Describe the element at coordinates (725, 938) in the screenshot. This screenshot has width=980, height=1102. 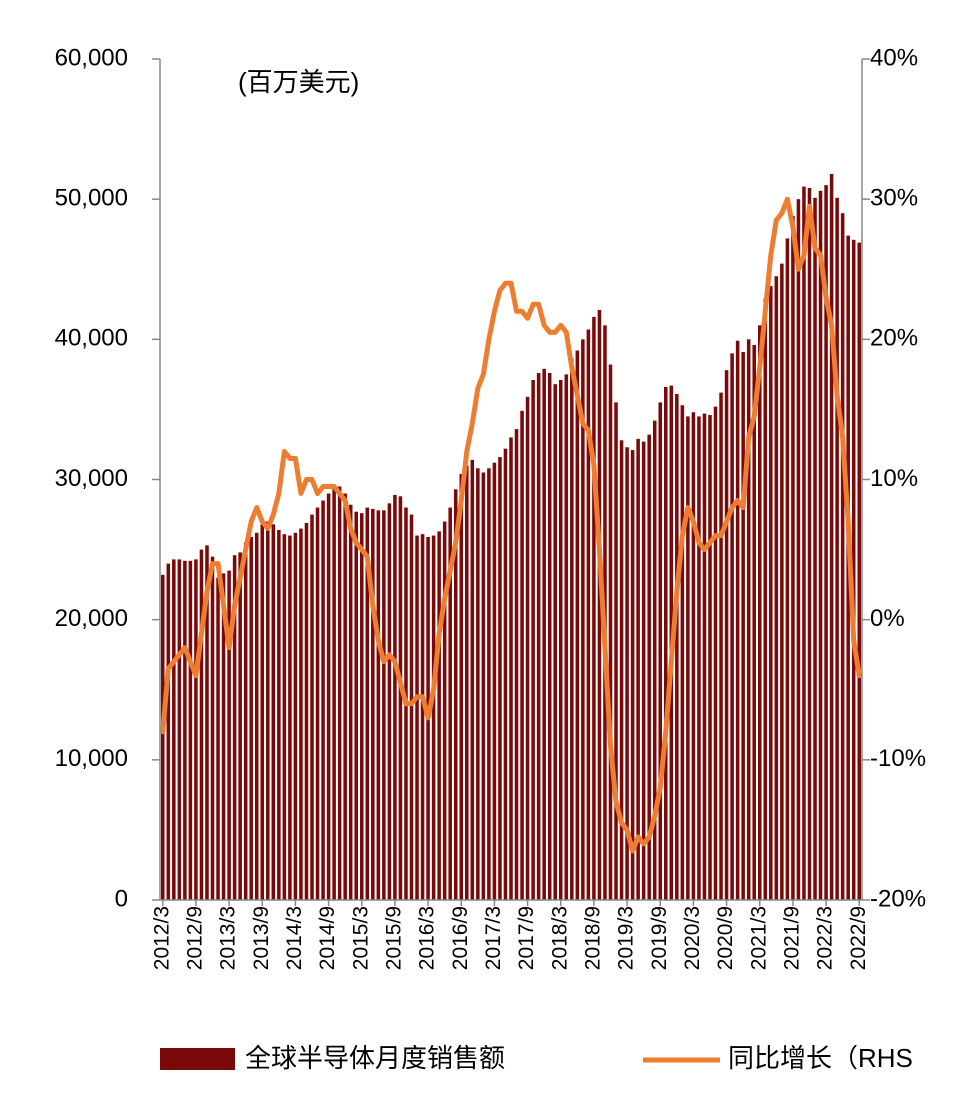
I see `x-tick-label: 2020/9` at that location.